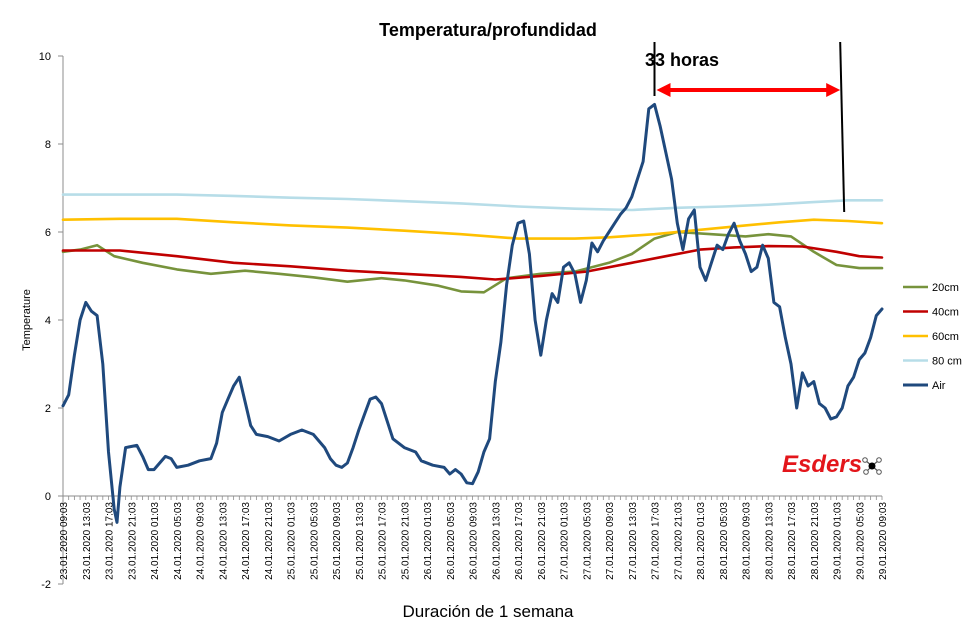  Describe the element at coordinates (48, 409) in the screenshot. I see `y-tick-label: 2` at that location.